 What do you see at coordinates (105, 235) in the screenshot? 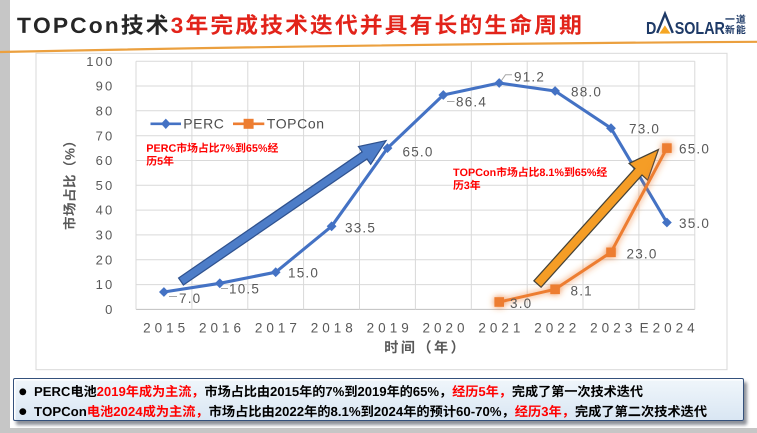
I see `svg-text: 30` at bounding box center [105, 235].